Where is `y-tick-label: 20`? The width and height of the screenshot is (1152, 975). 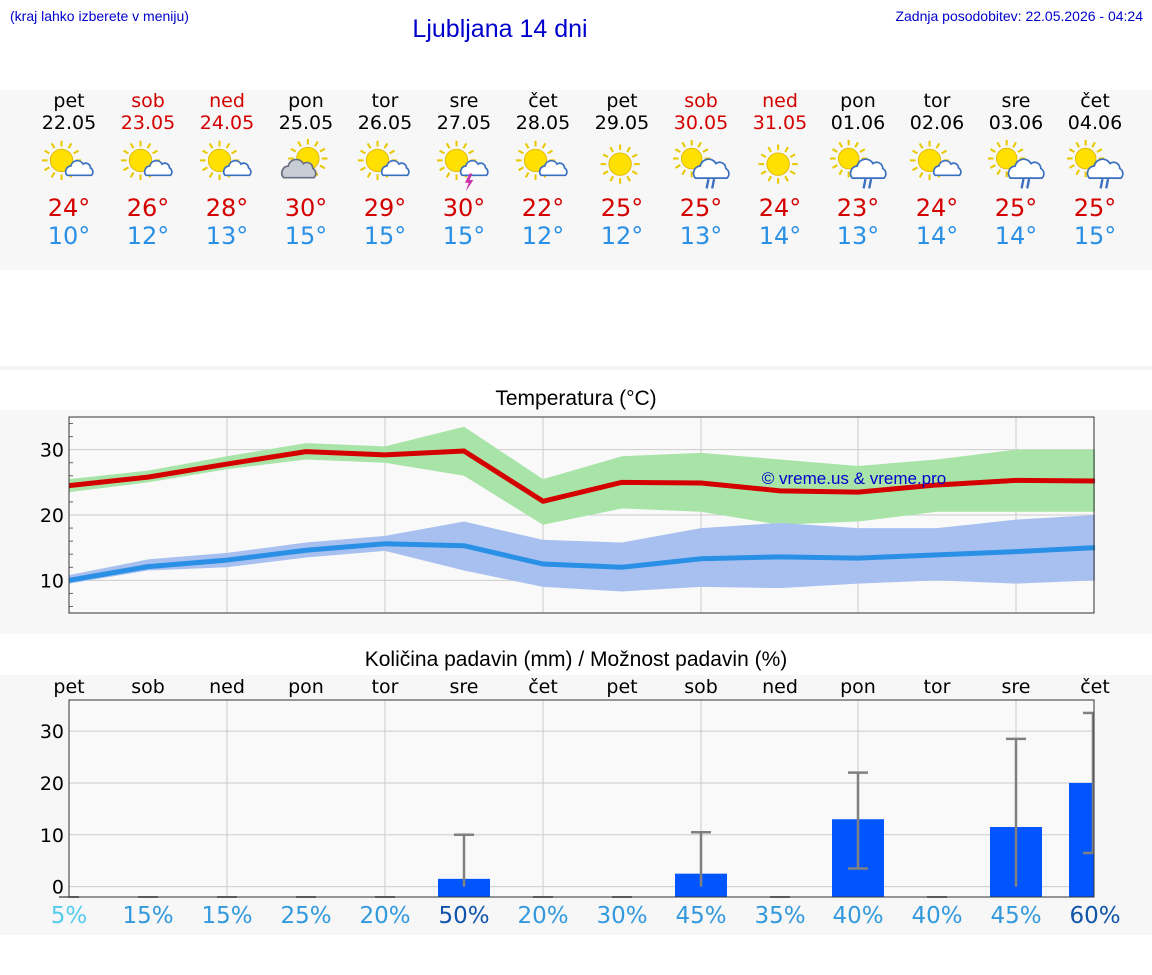 y-tick-label: 20 is located at coordinates (52, 516).